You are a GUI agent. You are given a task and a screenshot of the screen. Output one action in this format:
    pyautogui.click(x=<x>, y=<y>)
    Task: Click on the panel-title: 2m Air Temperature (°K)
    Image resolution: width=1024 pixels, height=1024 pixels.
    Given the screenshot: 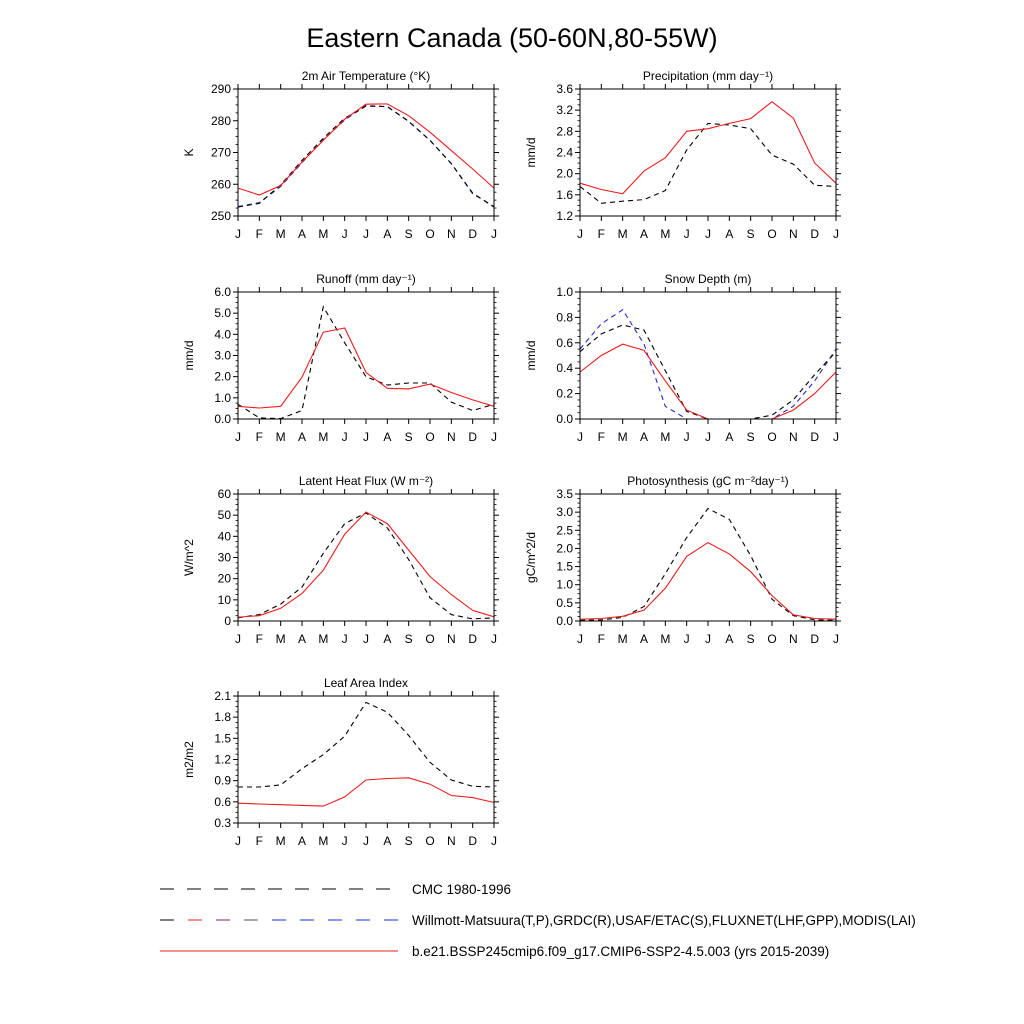 What is the action you would take?
    pyautogui.click(x=366, y=76)
    